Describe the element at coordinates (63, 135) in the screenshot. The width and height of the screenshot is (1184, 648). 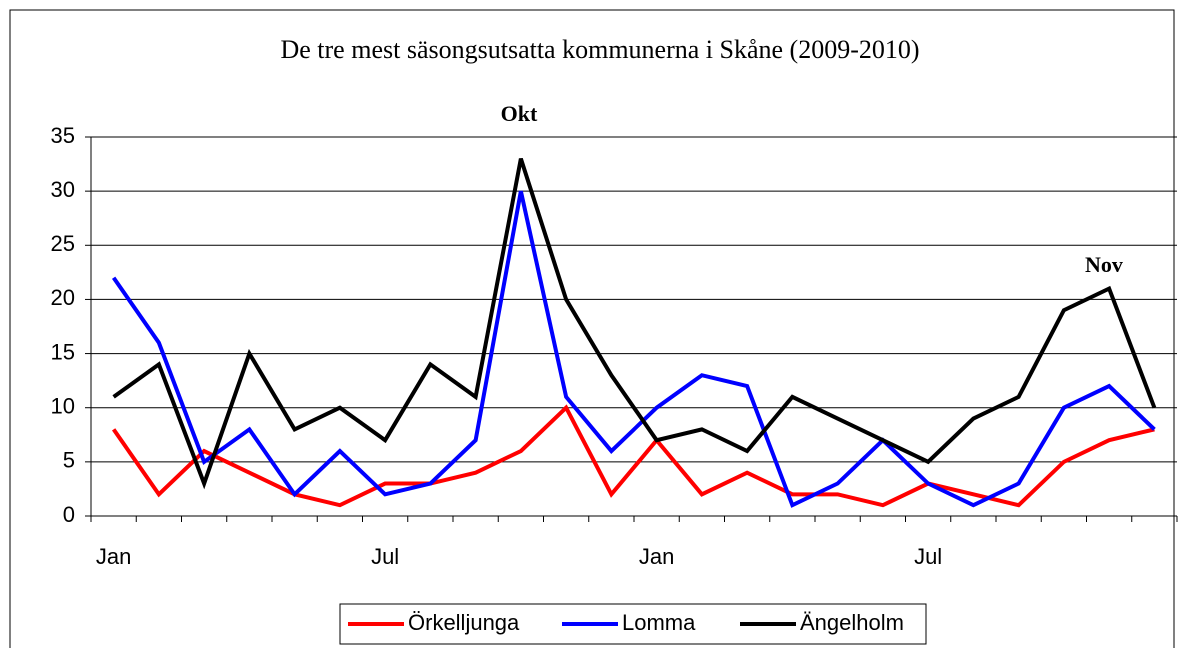
I see `y-tick-label: 35` at that location.